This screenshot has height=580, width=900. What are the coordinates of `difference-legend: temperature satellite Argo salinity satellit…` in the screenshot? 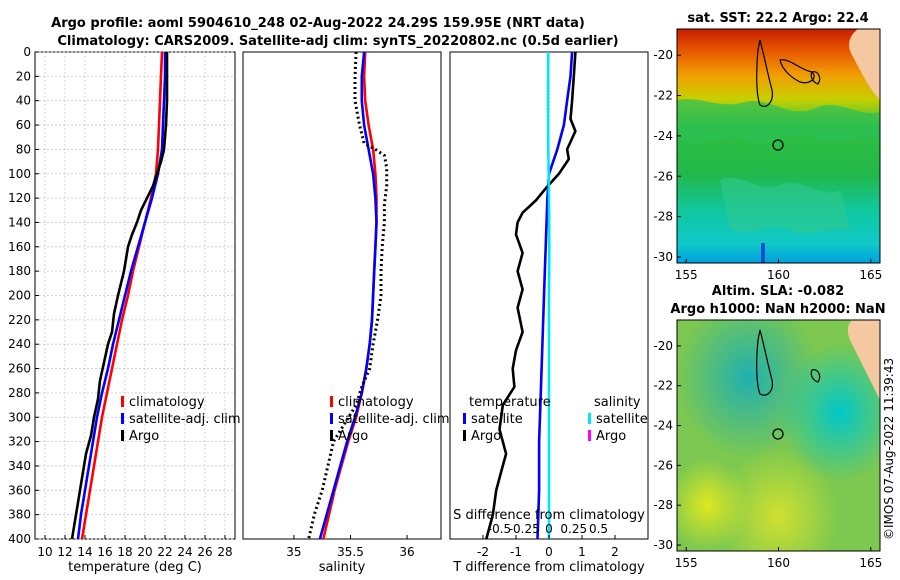 It's located at (555, 419).